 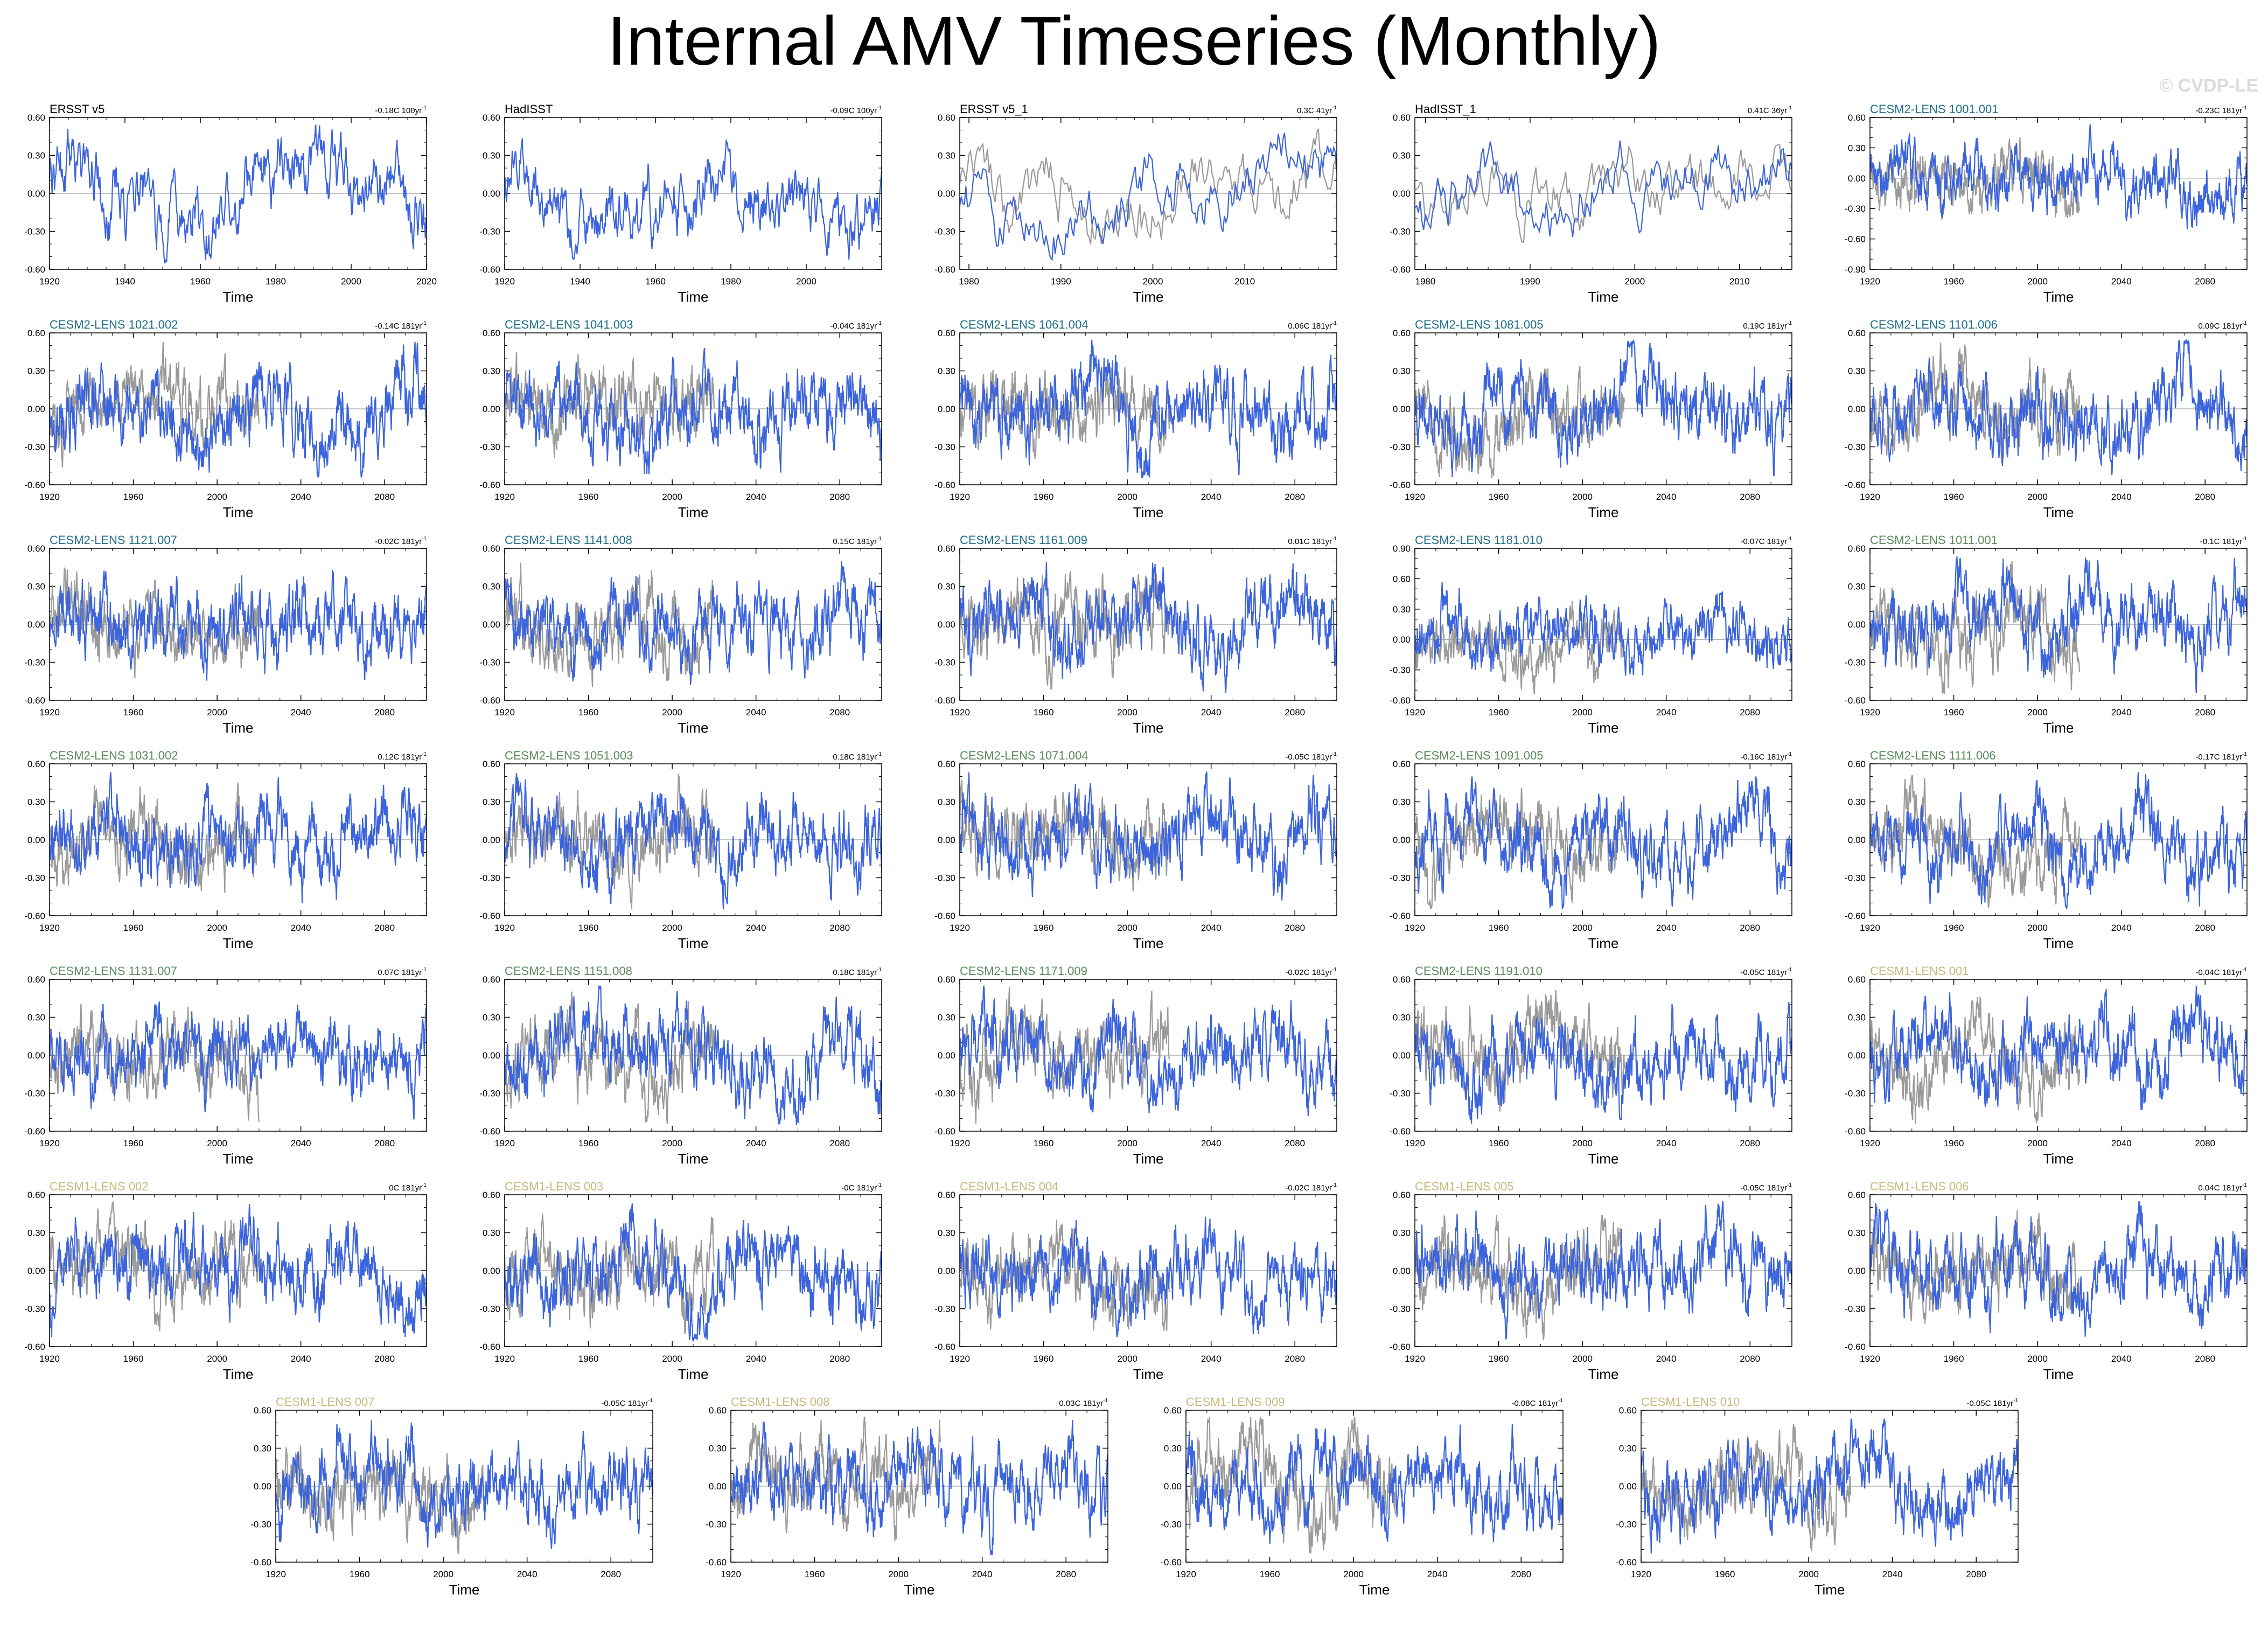 I want to click on trend-label: -0.09C 100yr-1, so click(x=856, y=110).